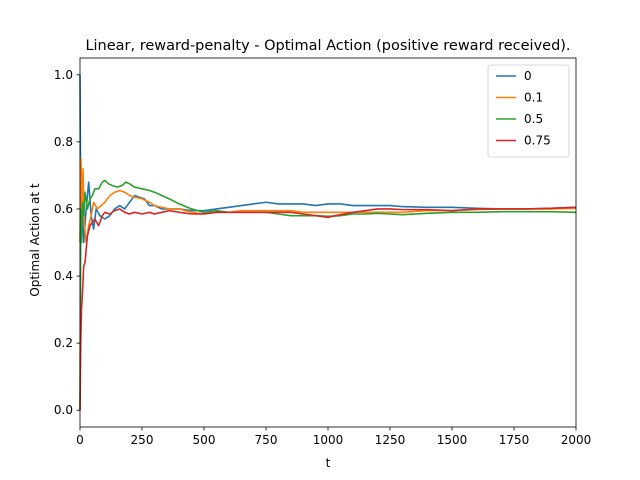 The image size is (640, 480). Describe the element at coordinates (528, 76) in the screenshot. I see `legend-label-0: 0` at that location.